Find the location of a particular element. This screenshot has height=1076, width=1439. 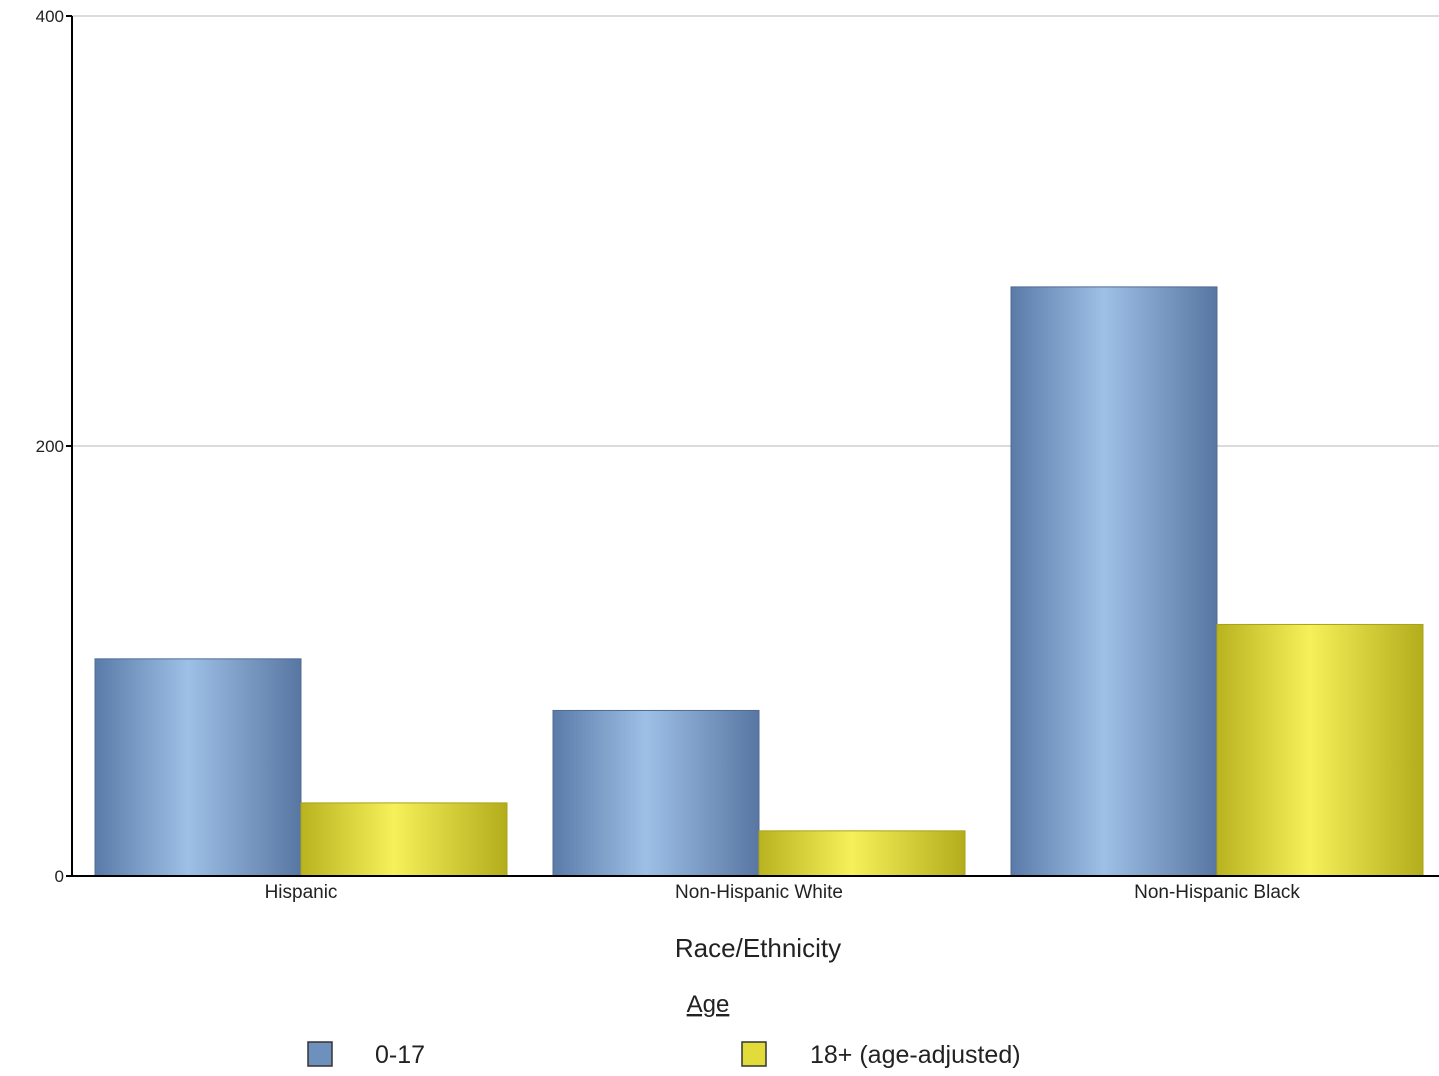

legend-title: Age is located at coordinates (708, 1004).